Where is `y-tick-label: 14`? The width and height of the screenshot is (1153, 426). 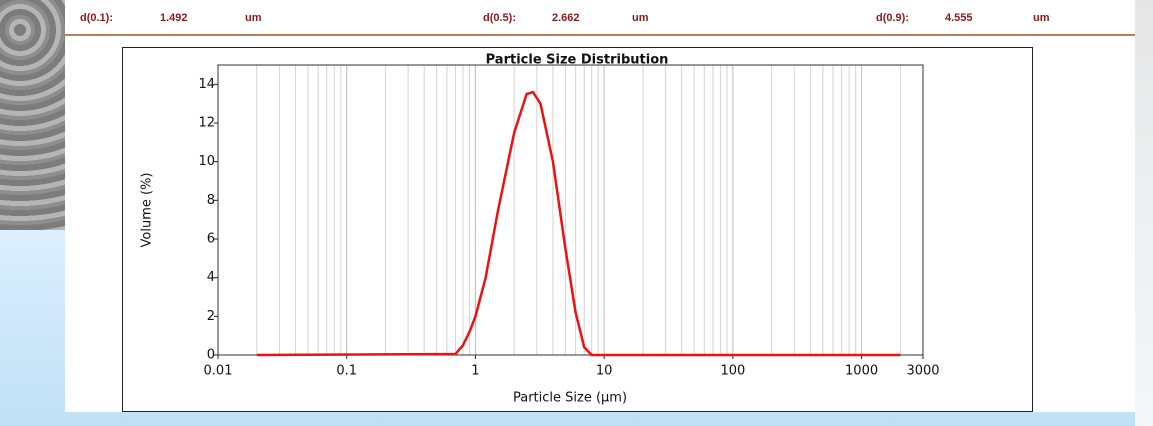
y-tick-label: 14 is located at coordinates (206, 84).